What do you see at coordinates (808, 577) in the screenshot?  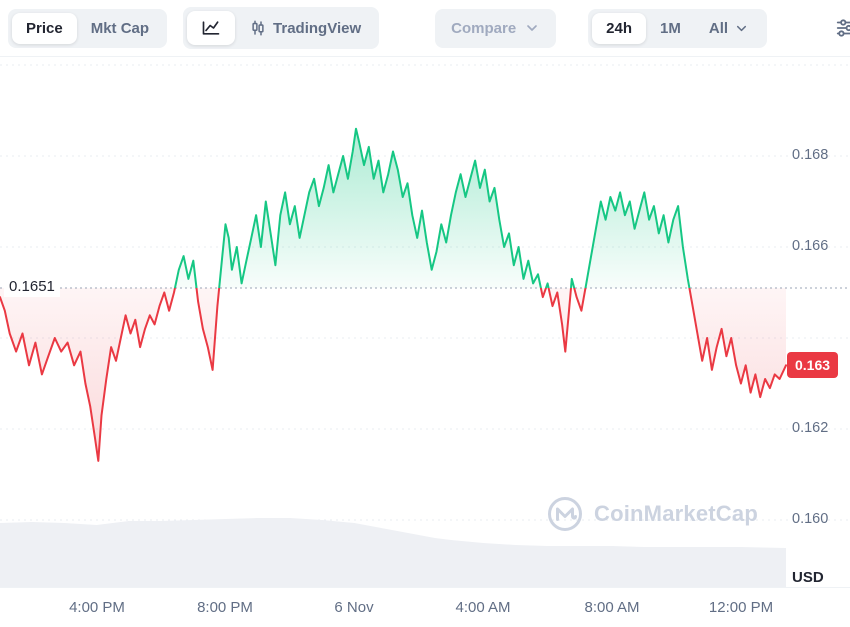 I see `unit-label: USD` at bounding box center [808, 577].